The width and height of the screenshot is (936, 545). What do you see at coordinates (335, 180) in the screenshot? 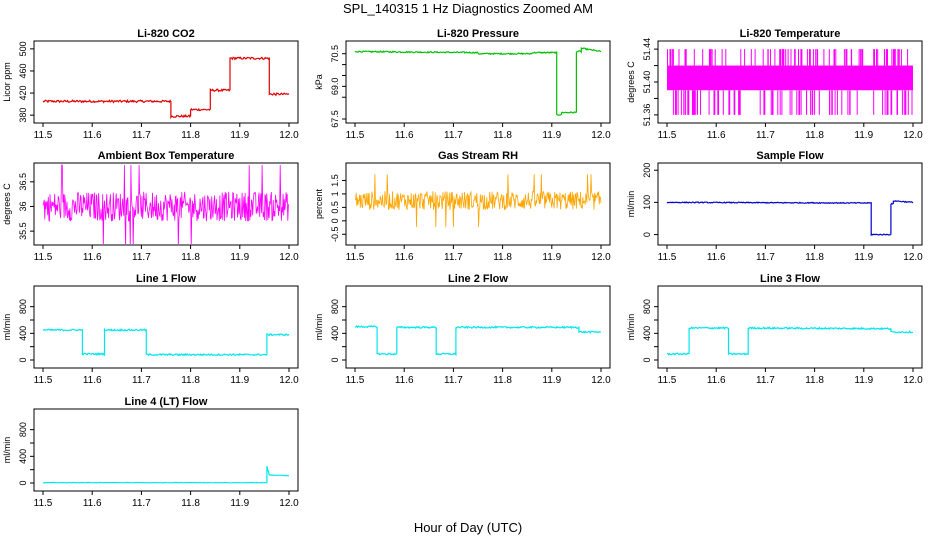
I see `y-tick-label: 1.5` at bounding box center [335, 180].